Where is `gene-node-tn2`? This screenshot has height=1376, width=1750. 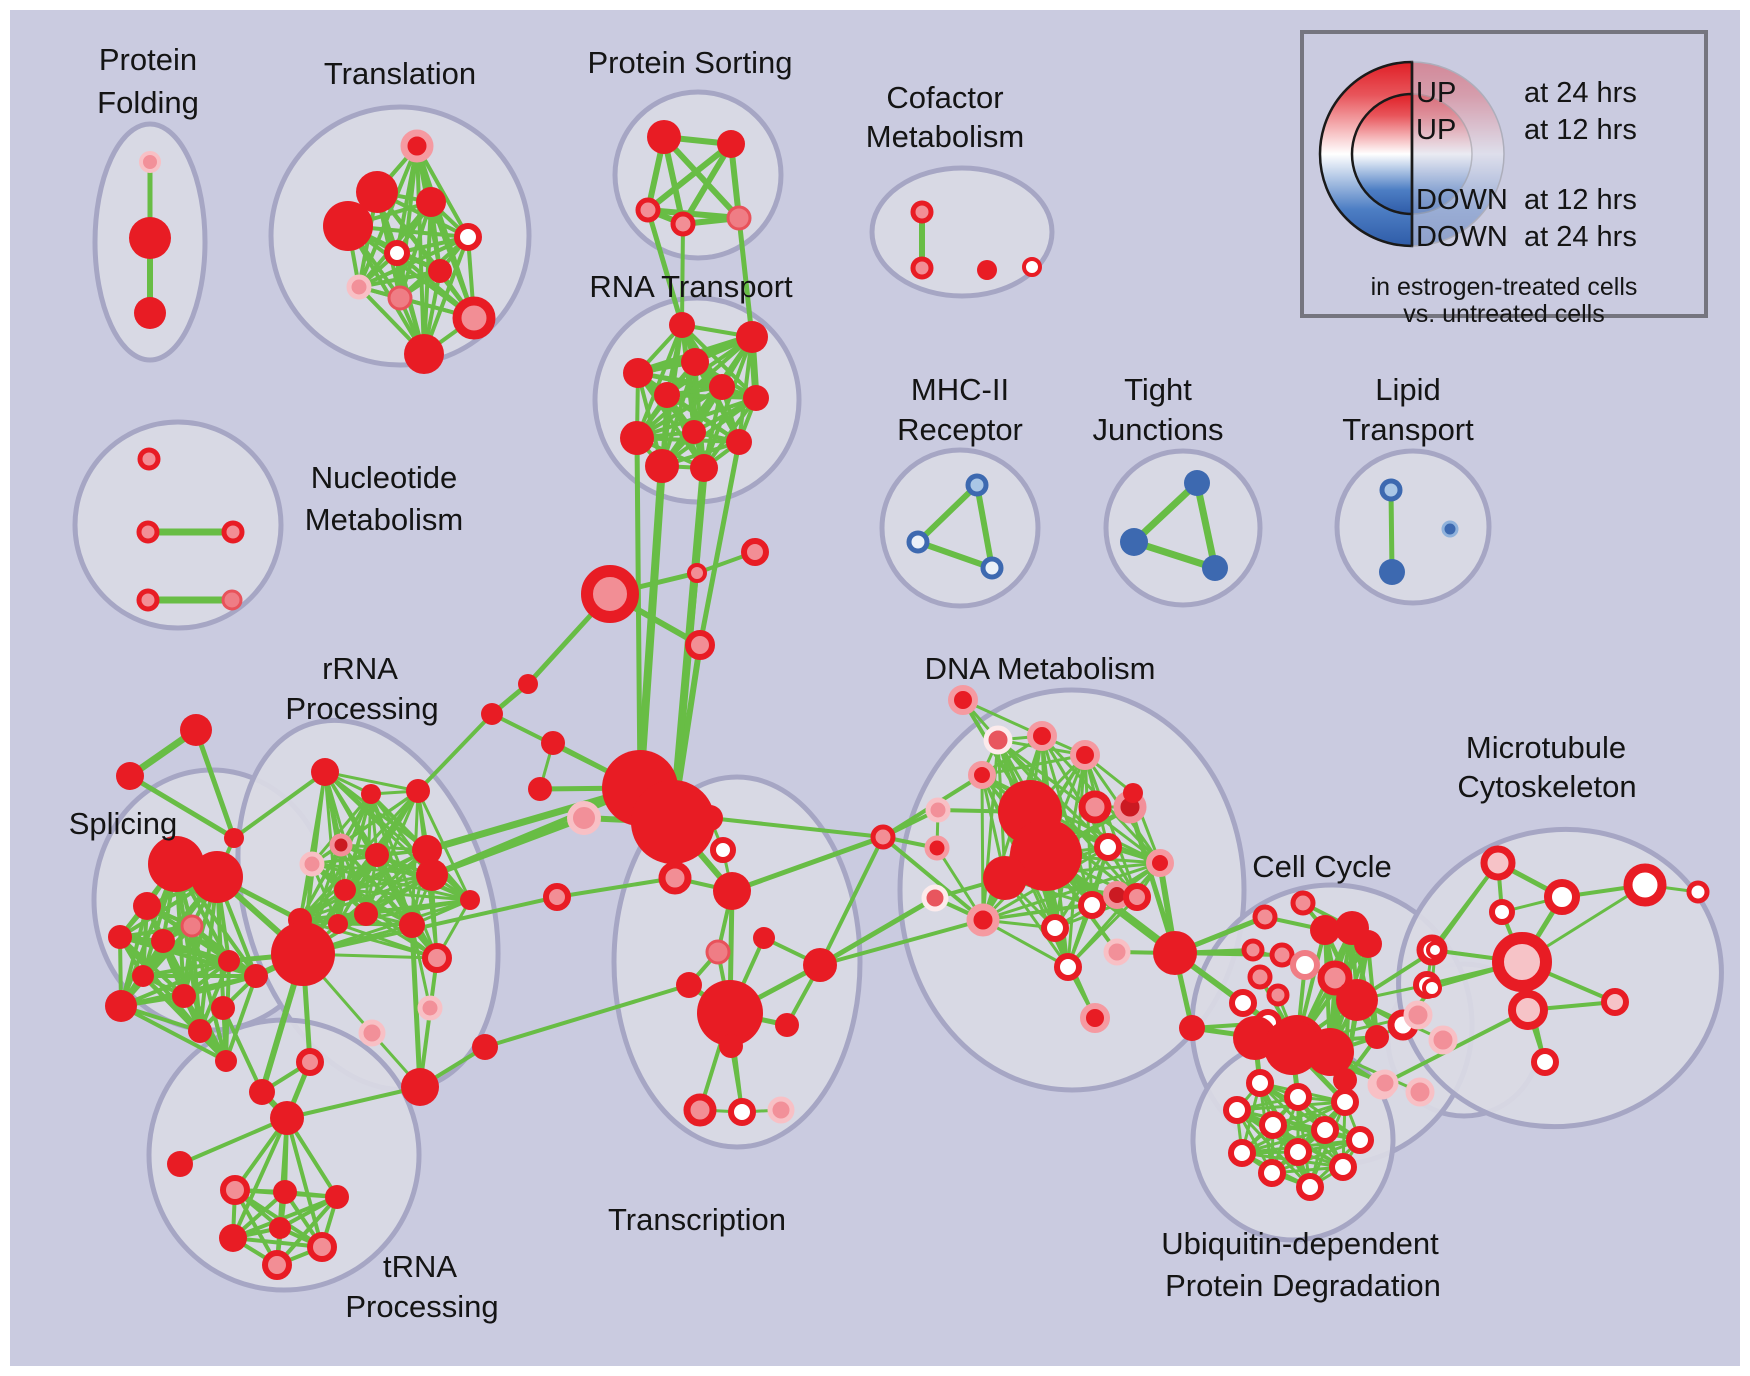 gene-node-tn2 is located at coordinates (285, 1192).